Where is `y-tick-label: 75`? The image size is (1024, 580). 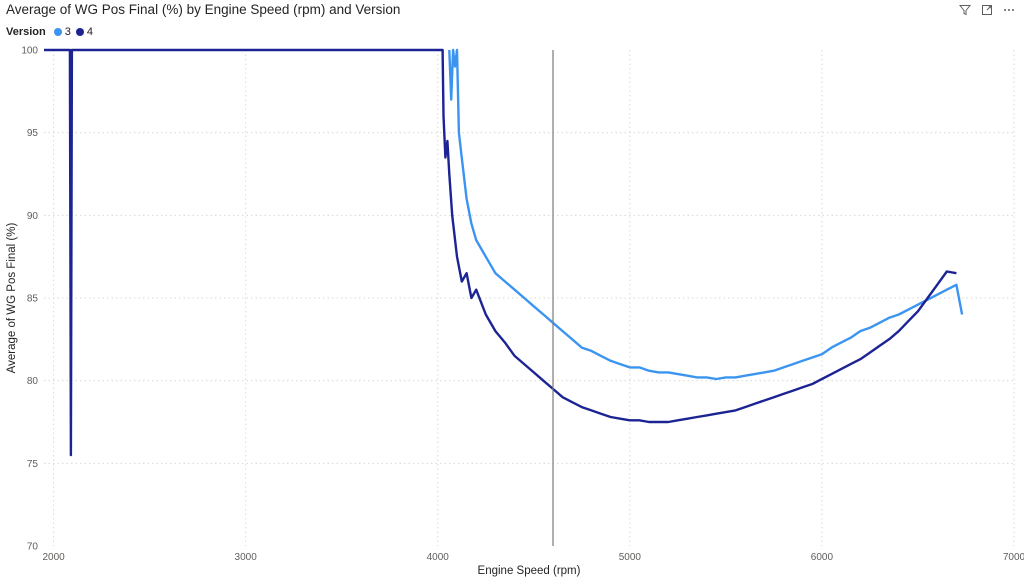 y-tick-label: 75 is located at coordinates (33, 464).